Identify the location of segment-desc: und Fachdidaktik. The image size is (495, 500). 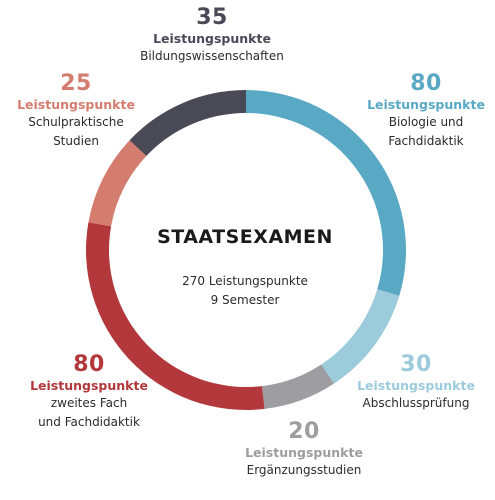
(89, 422).